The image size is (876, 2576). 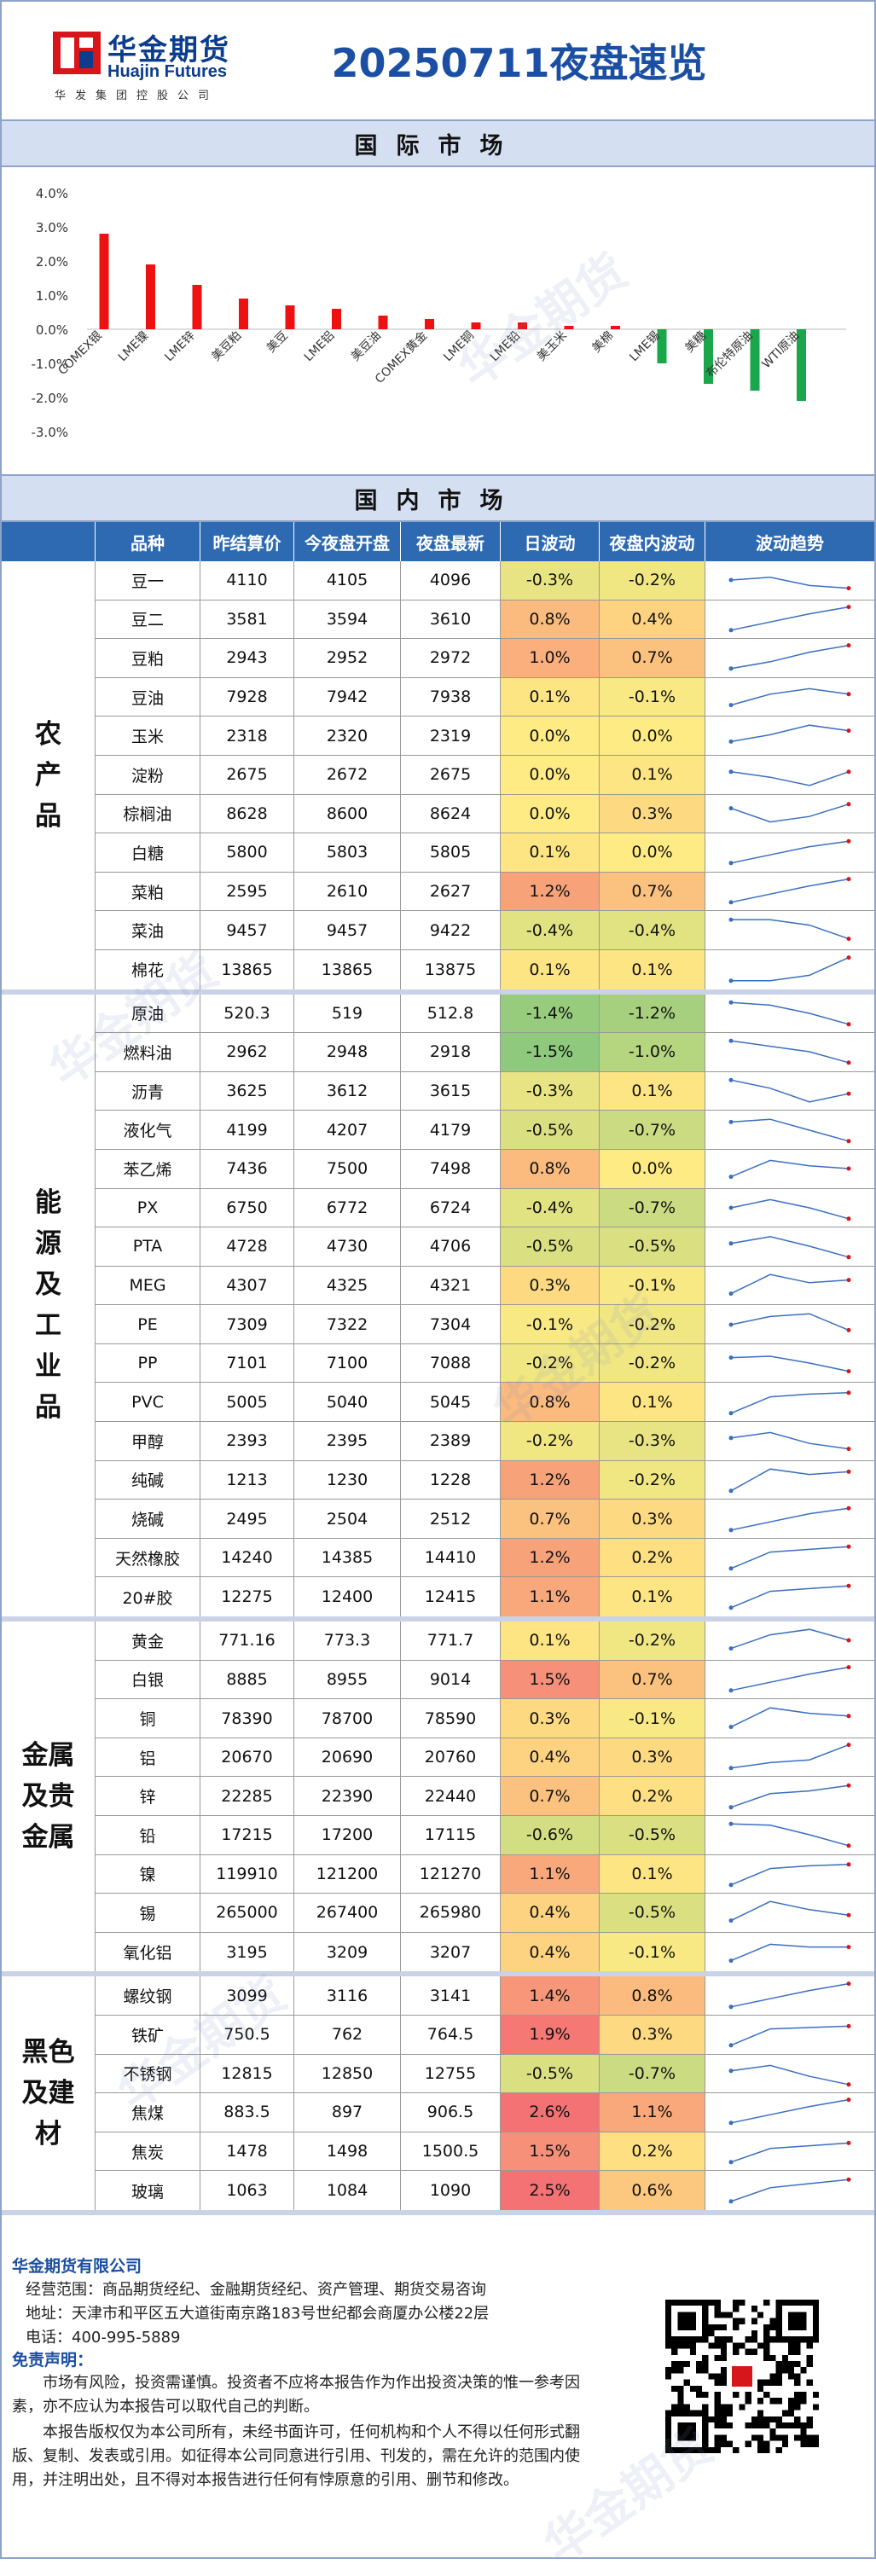 I want to click on cell-day-change: -0.1%, so click(x=550, y=1324).